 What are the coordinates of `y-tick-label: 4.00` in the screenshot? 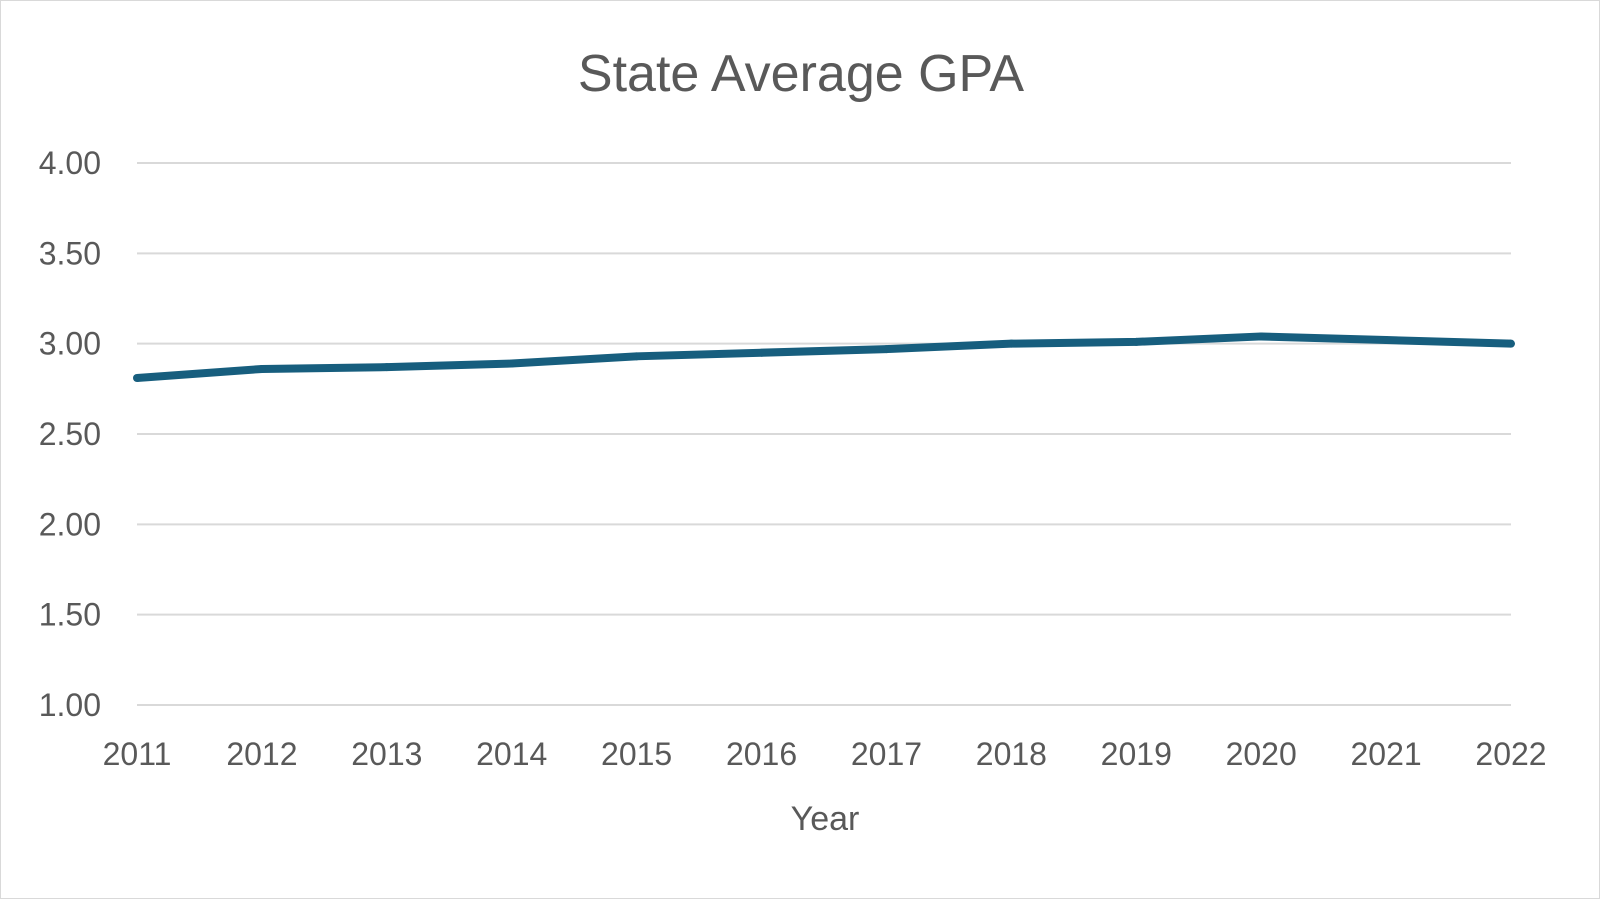 It's located at (70, 163).